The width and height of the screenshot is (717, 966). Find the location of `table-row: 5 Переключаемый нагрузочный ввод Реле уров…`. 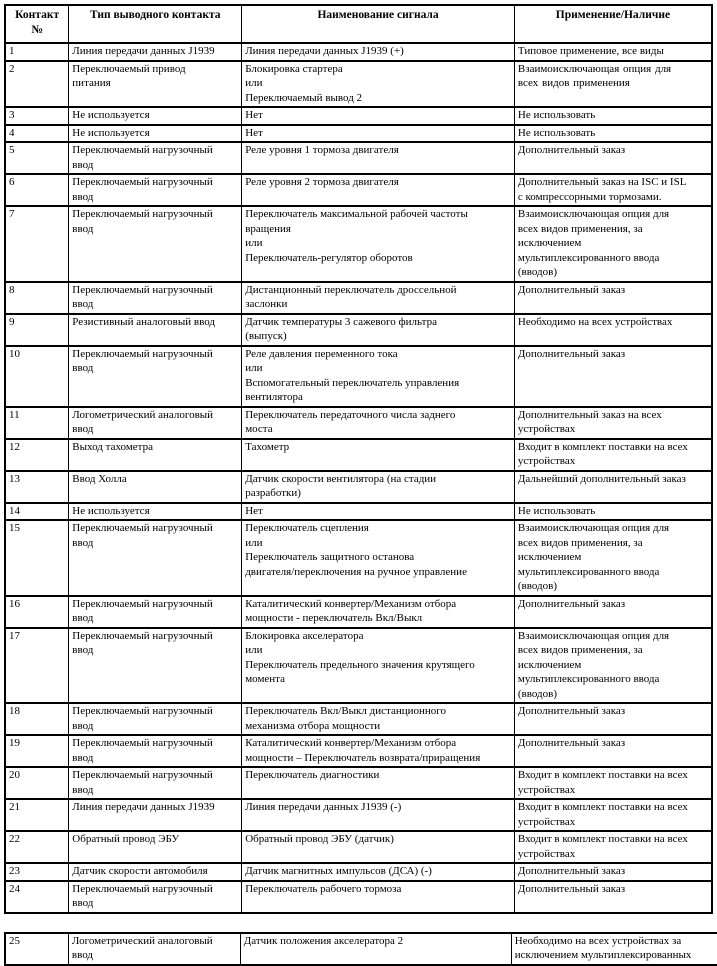

table-row: 5 Переключаемый нагрузочный ввод Реле уров… is located at coordinates (358, 158).